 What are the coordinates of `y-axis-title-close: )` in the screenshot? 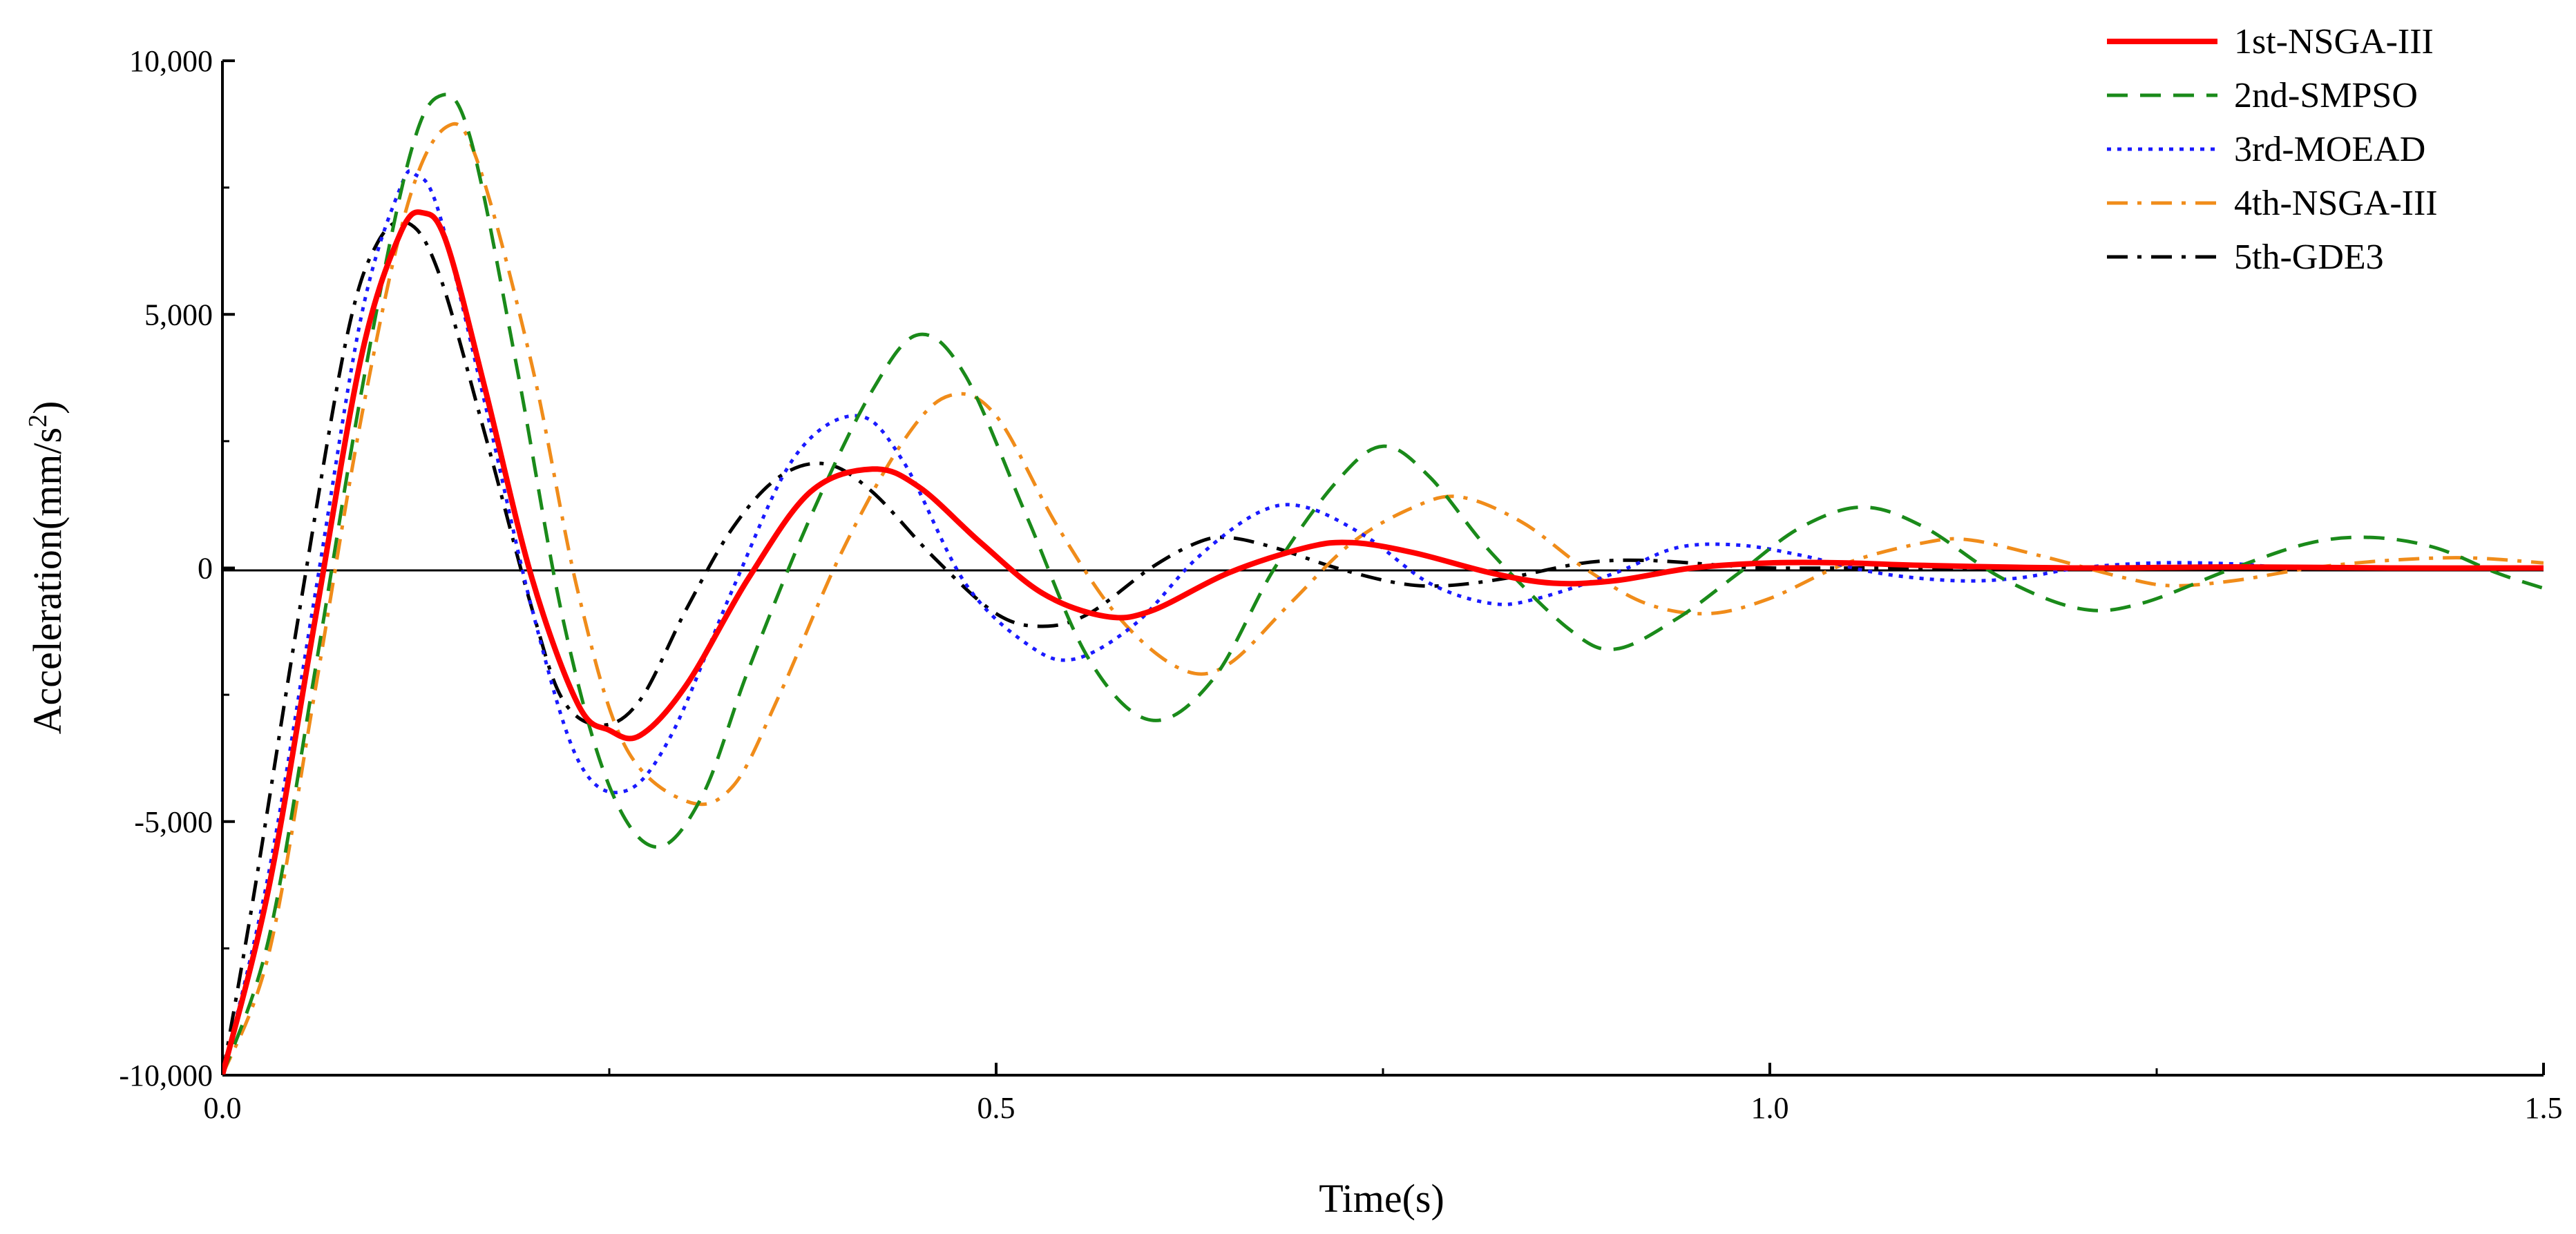 It's located at (48, 408).